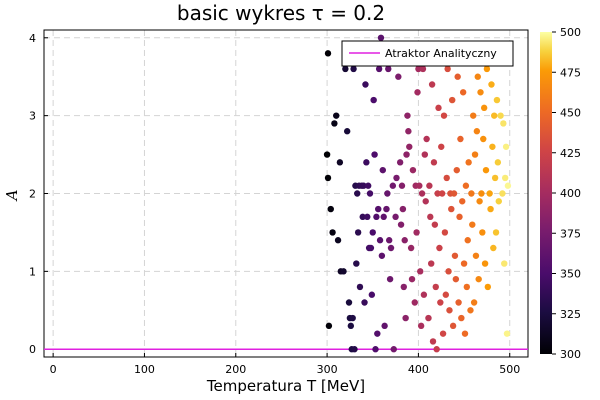 This screenshot has height=400, width=600. What do you see at coordinates (560, 193) in the screenshot?
I see `colorbar: 300 325 350 375 400 425 450 475 500` at bounding box center [560, 193].